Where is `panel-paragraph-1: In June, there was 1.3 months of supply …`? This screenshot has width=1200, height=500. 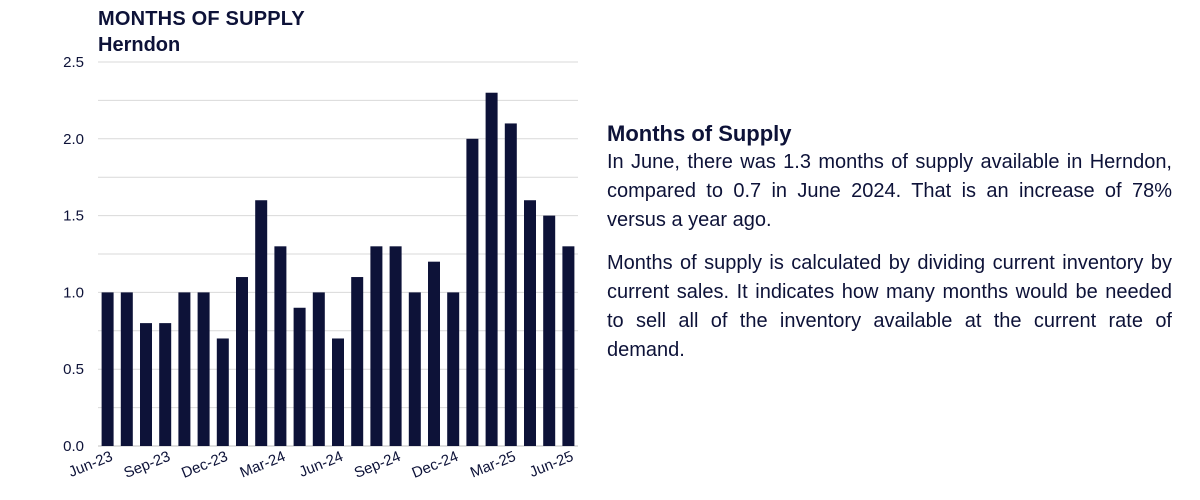
panel-paragraph-1: In June, there was 1.3 months of supply … is located at coordinates (889, 191).